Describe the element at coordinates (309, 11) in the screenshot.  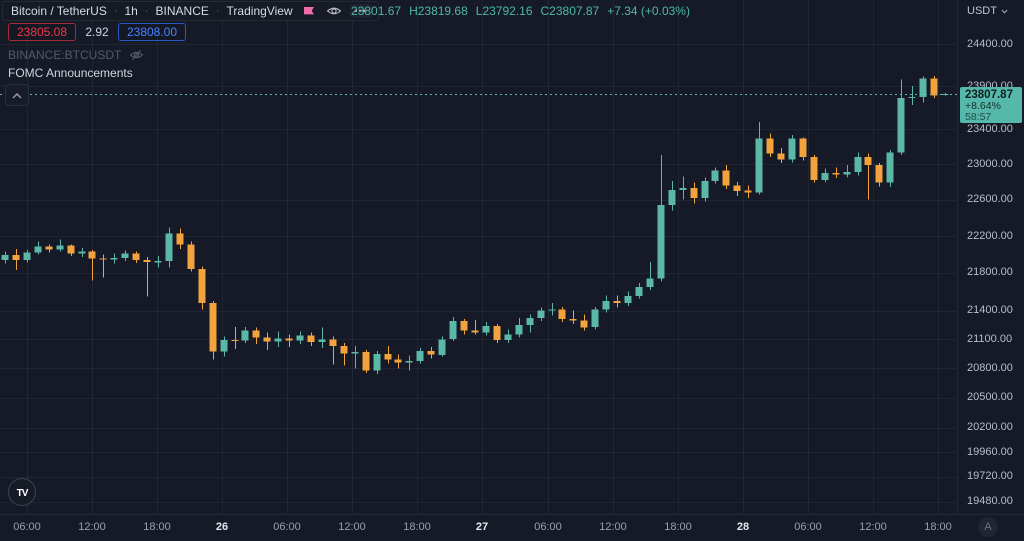
I see `flag-icon` at that location.